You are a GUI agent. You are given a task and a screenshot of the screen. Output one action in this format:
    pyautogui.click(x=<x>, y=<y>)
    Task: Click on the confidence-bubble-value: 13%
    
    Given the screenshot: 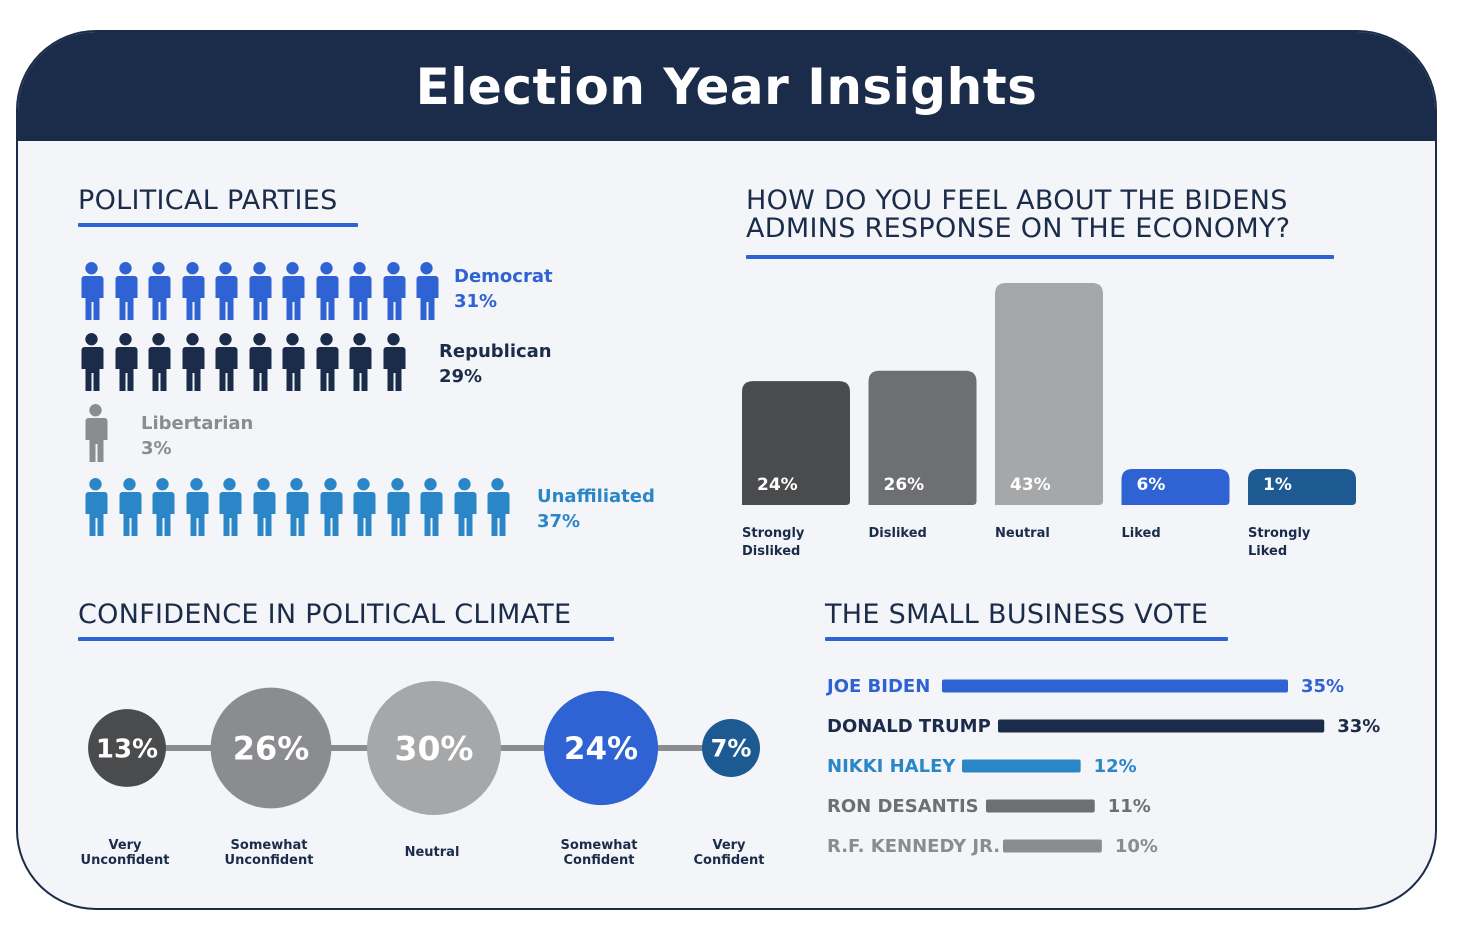 What is the action you would take?
    pyautogui.click(x=127, y=749)
    